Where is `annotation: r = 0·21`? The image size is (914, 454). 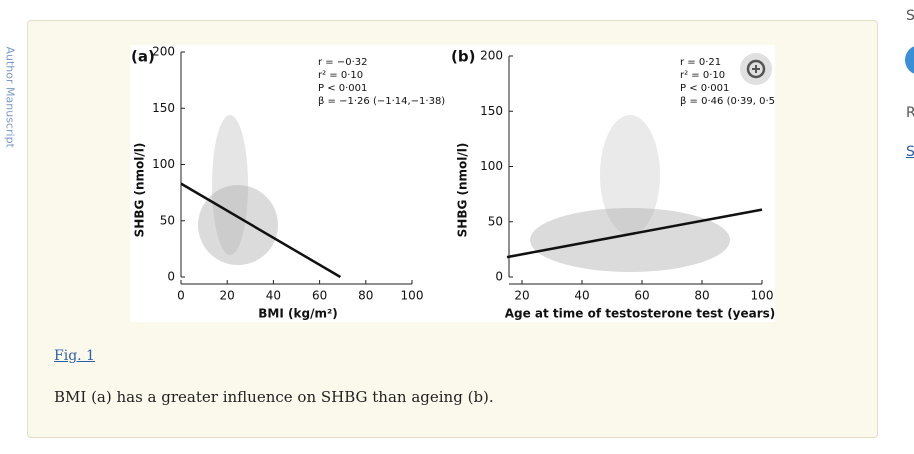 annotation: r = 0·21 is located at coordinates (700, 62).